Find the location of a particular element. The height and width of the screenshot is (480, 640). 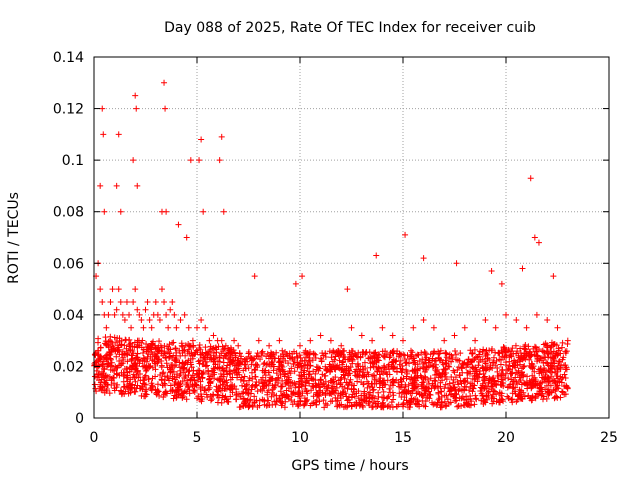

x-tick-label: 0 is located at coordinates (94, 438).